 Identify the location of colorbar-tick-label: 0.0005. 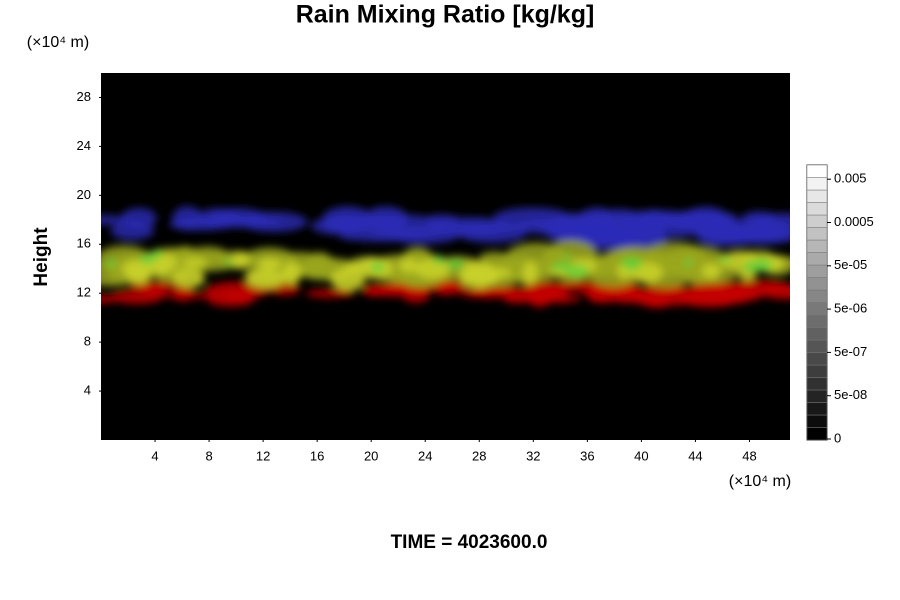
(854, 221).